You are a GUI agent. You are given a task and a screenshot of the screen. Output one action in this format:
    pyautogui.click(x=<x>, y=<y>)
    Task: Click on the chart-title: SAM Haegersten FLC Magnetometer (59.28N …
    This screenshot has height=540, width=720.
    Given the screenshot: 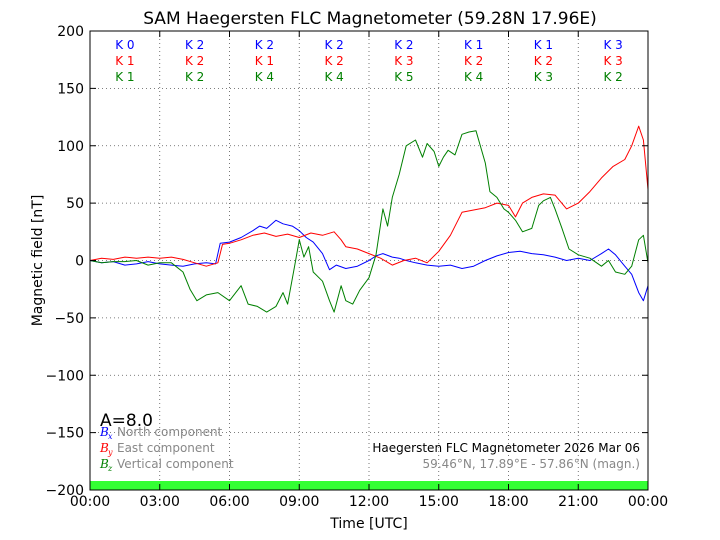 What is the action you would take?
    pyautogui.click(x=370, y=19)
    